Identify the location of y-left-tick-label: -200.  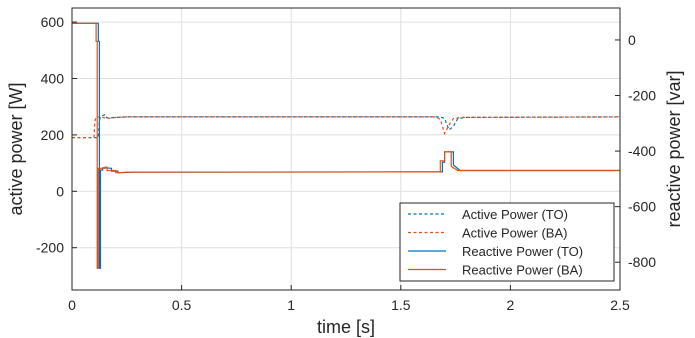
(50, 248).